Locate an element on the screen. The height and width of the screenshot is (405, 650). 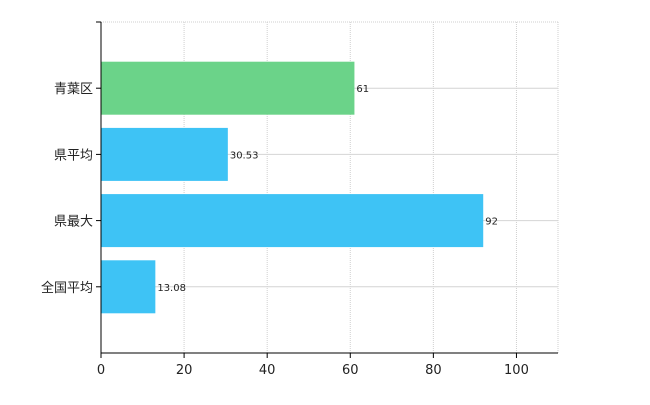
data-label: 30.53 is located at coordinates (244, 155).